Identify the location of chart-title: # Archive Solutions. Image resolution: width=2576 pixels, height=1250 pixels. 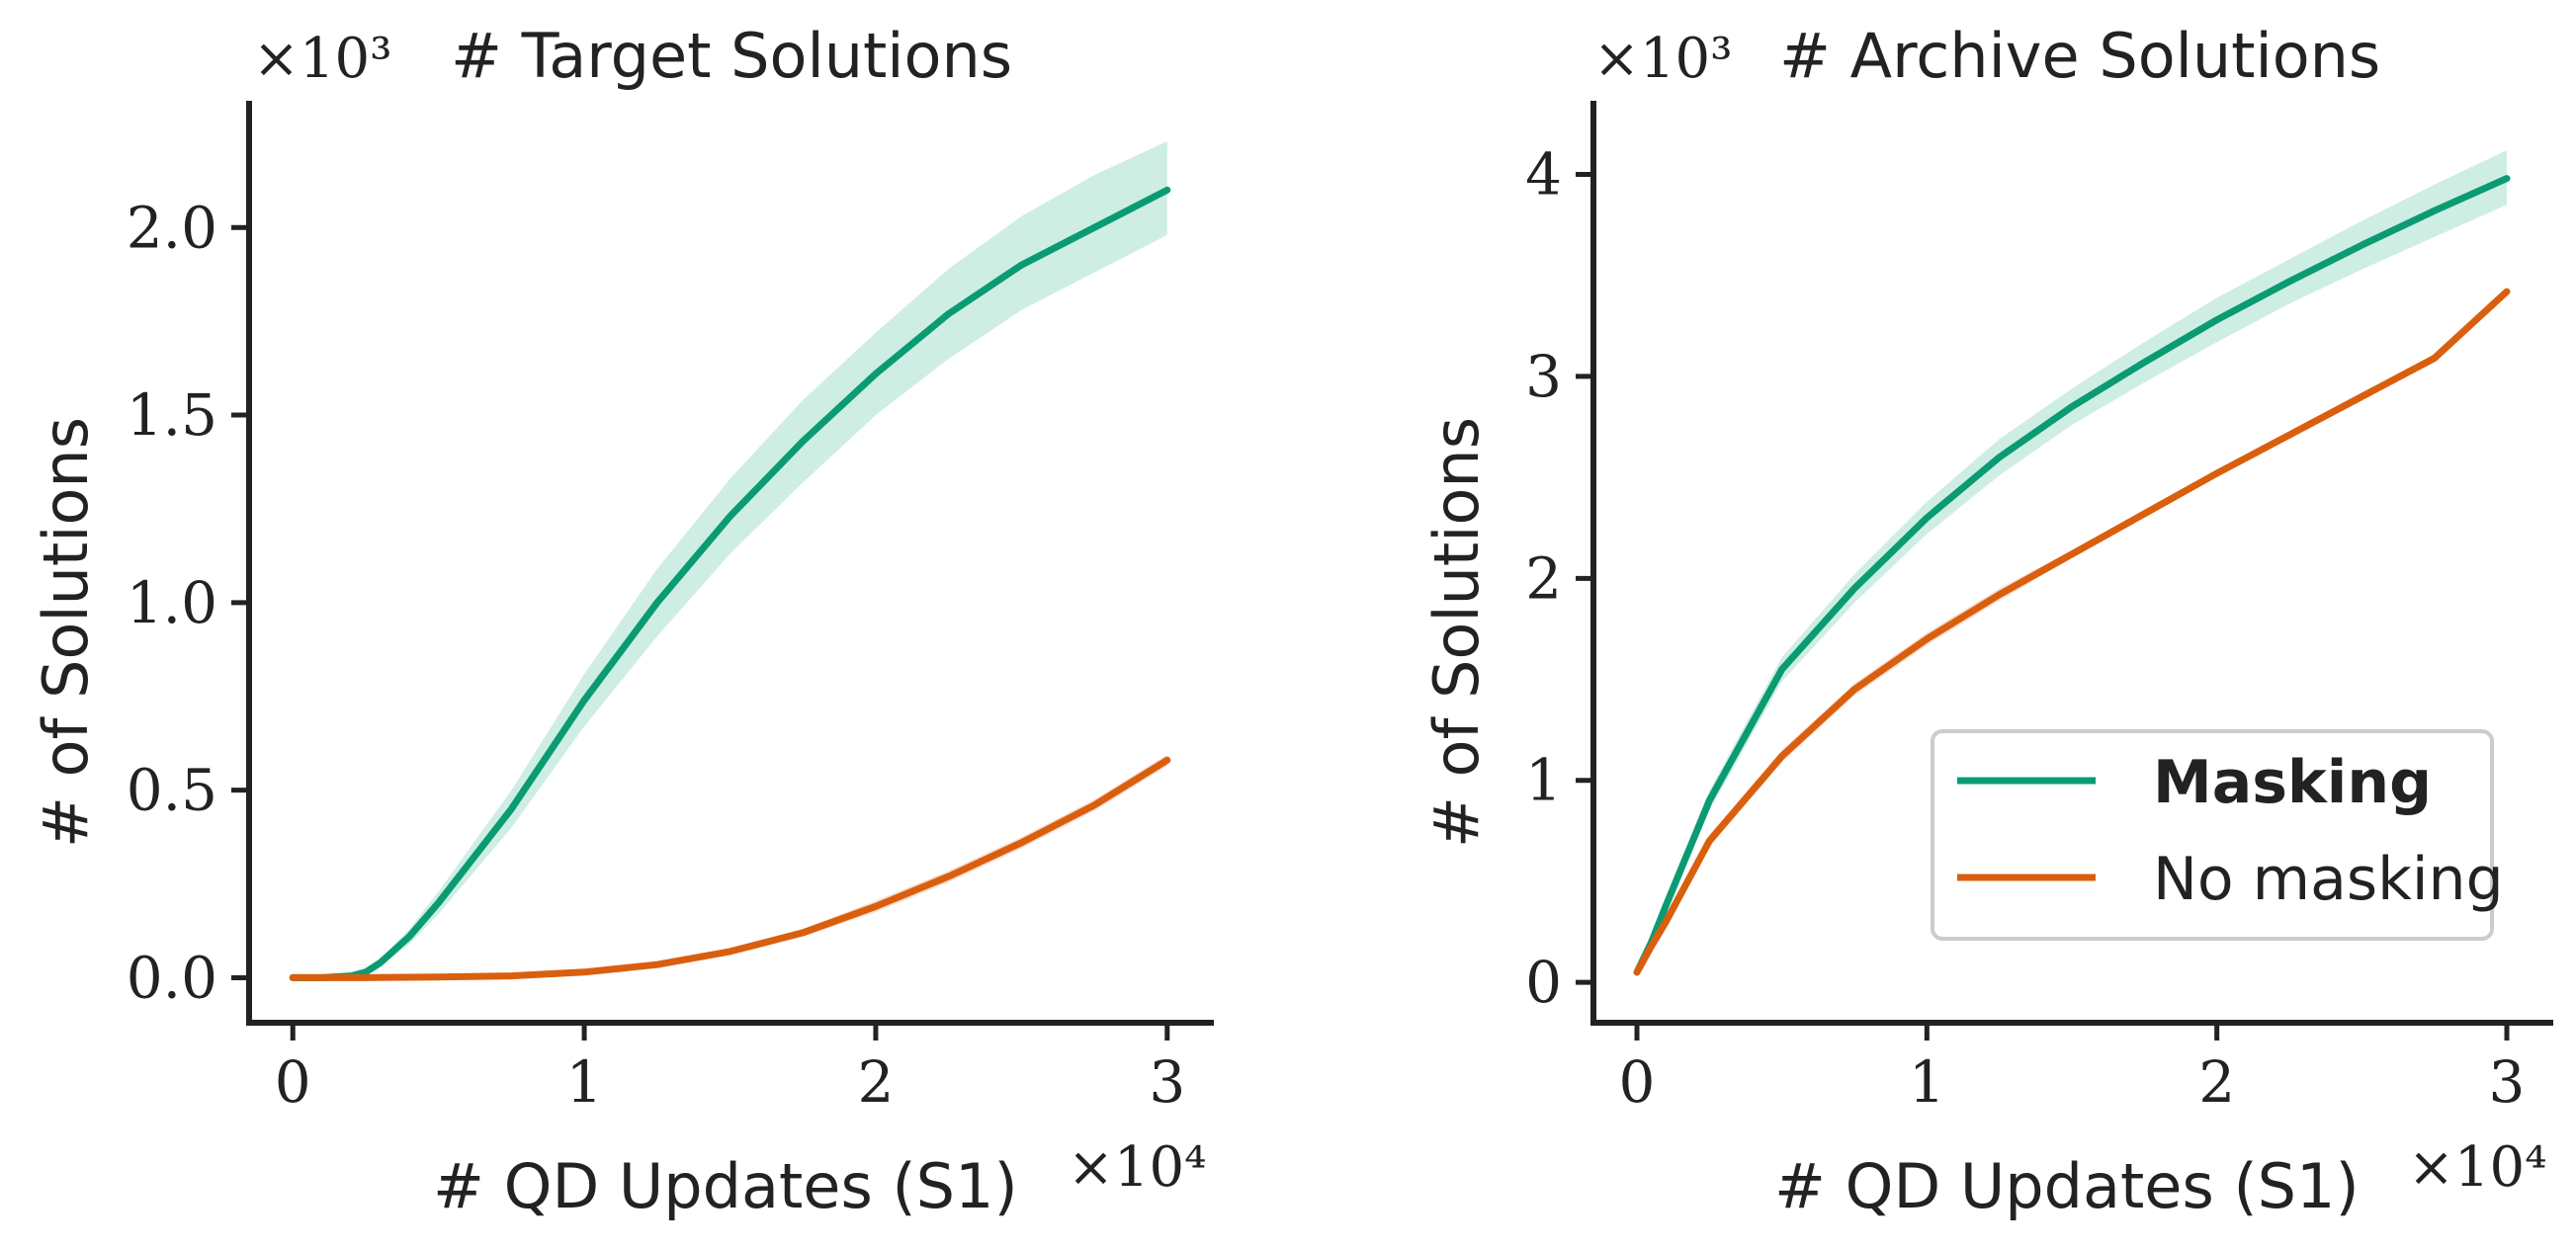
(2079, 56).